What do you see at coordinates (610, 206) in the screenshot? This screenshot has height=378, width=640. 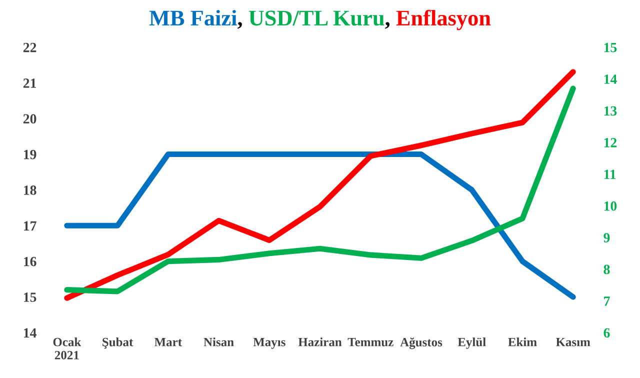 I see `y2-tick-label: 10` at bounding box center [610, 206].